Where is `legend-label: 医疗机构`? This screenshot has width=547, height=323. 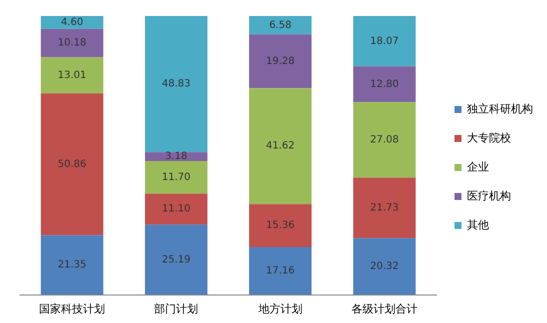
legend-label: 医疗机构 is located at coordinates (489, 195).